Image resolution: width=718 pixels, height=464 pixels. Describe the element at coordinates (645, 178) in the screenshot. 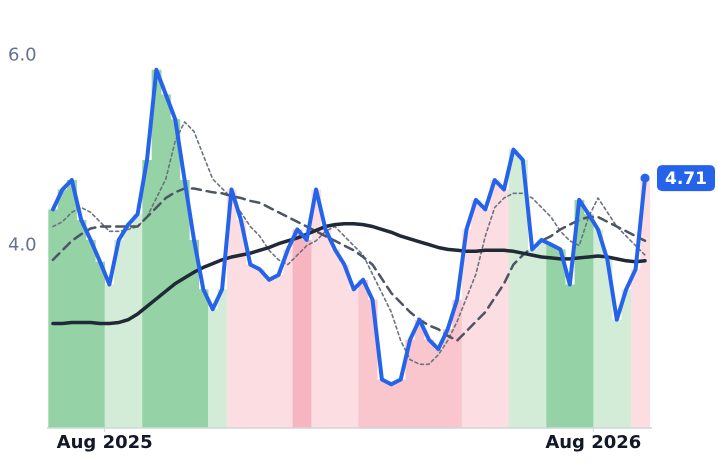

I see `last-point` at that location.